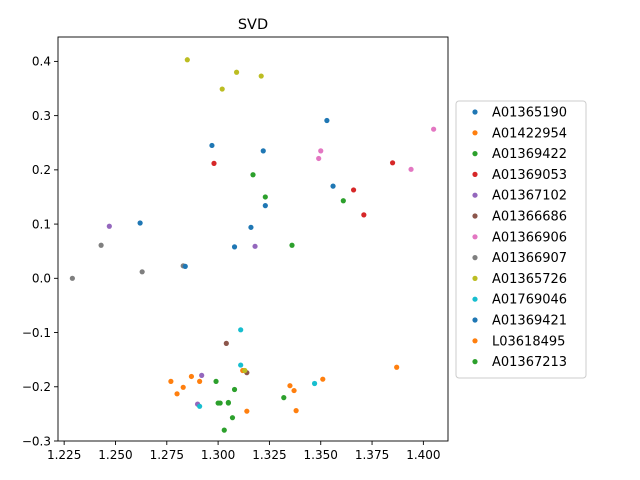 The height and width of the screenshot is (480, 640). I want to click on legend-label: A01369421, so click(529, 321).